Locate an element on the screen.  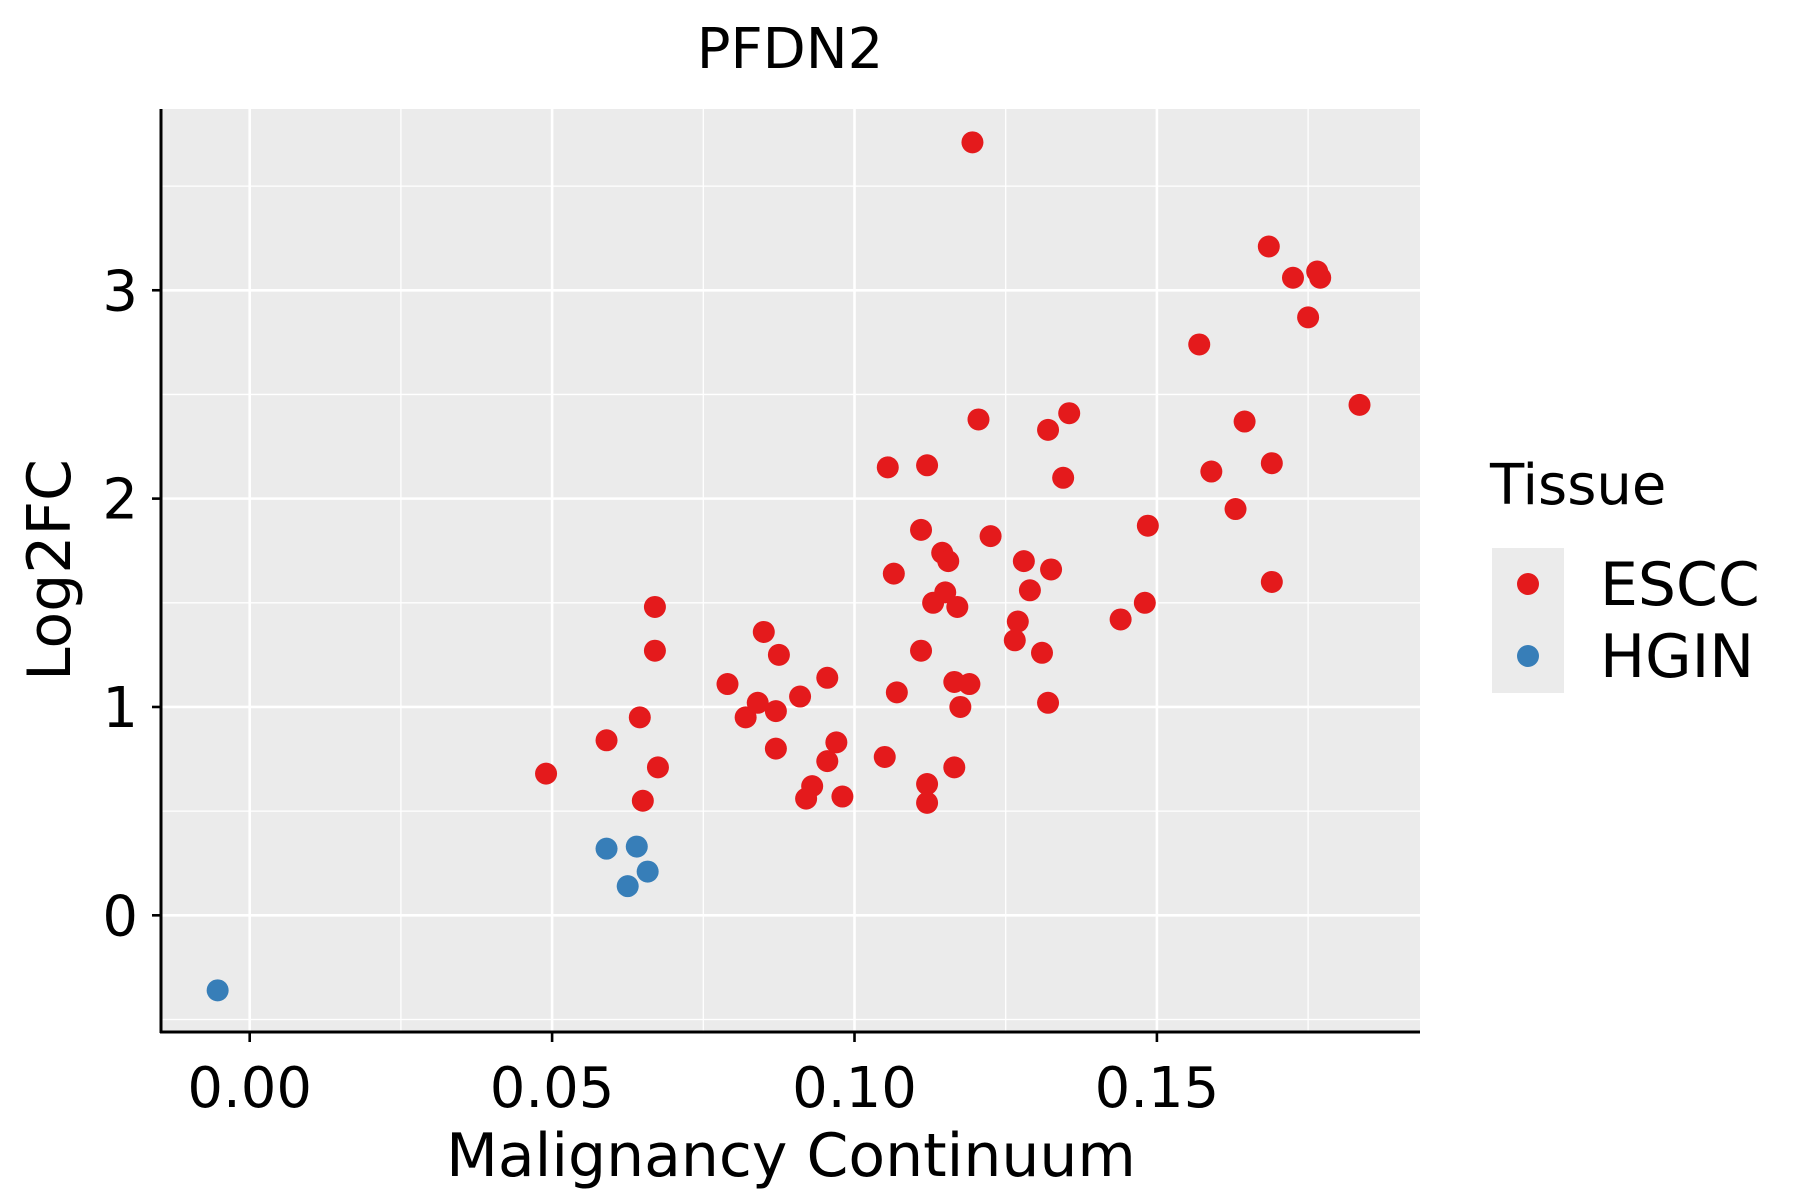
legend-dot-hgin is located at coordinates (1528, 656).